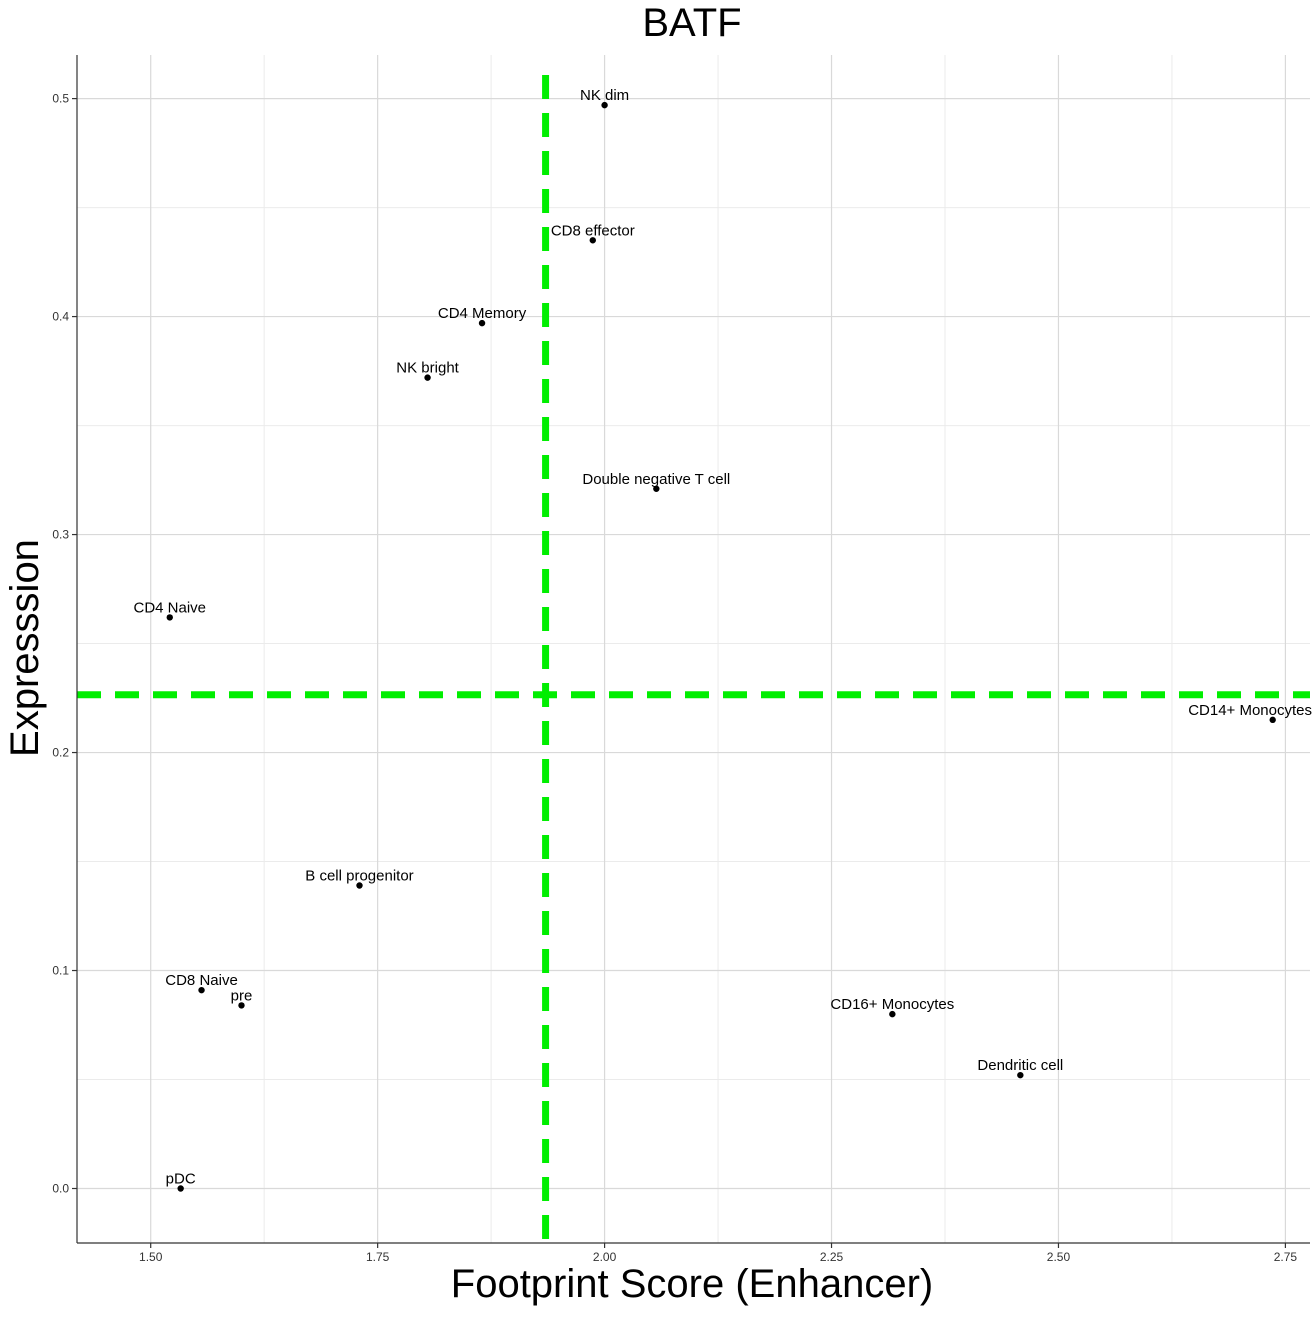 The height and width of the screenshot is (1319, 1315). What do you see at coordinates (427, 368) in the screenshot?
I see `point-label: NK bright` at bounding box center [427, 368].